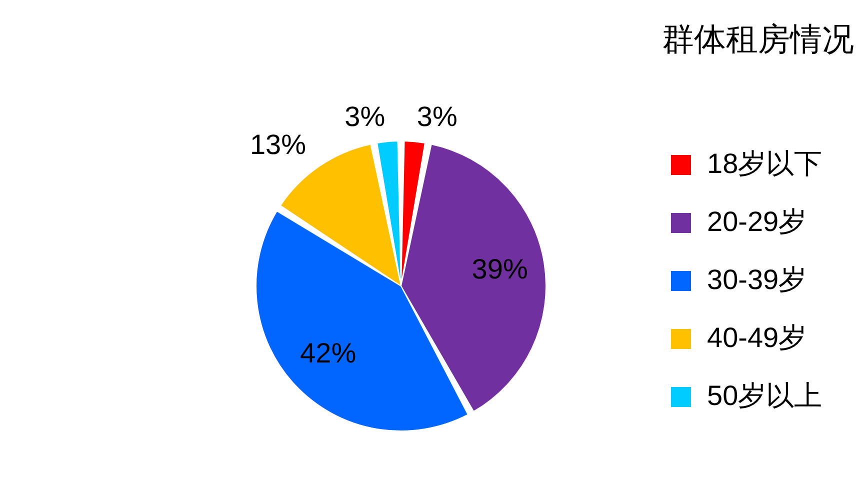  Describe the element at coordinates (328, 352) in the screenshot. I see `data-label: 42%` at that location.